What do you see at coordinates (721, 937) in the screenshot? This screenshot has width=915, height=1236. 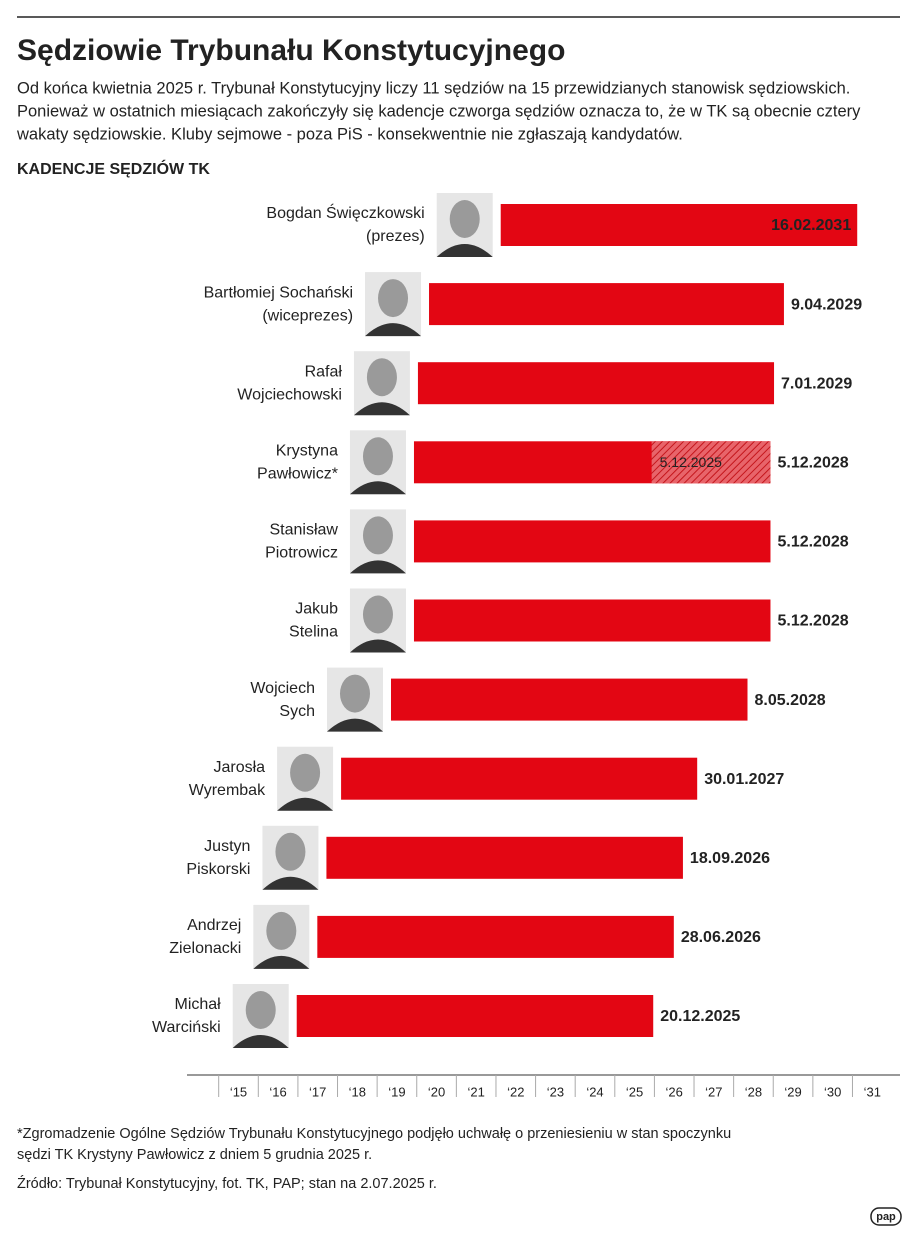 I see `value-label: 28.06.2026` at bounding box center [721, 937].